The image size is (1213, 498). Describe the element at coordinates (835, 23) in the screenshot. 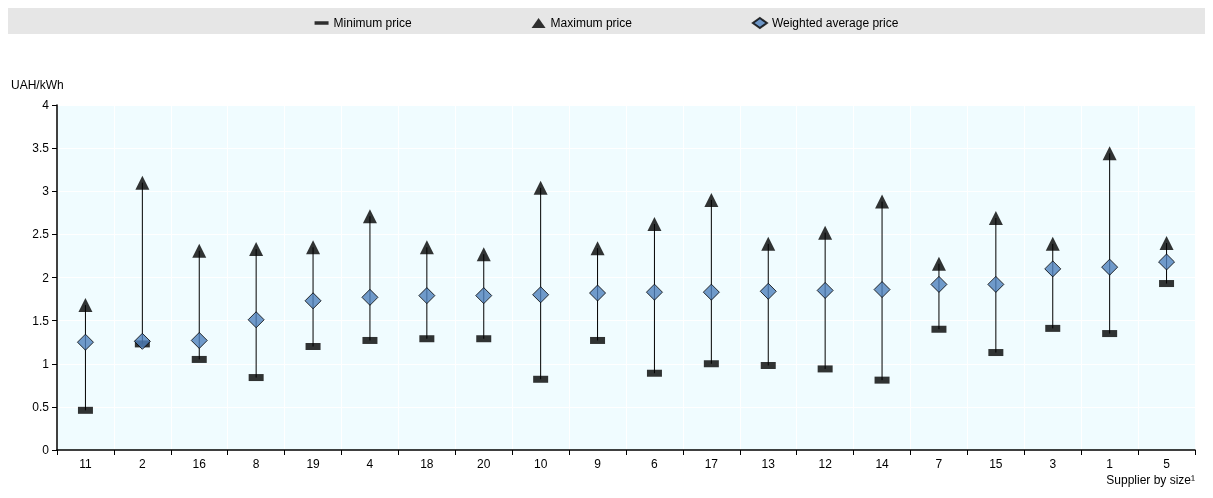

I see `legend-label: Weighted average price` at that location.